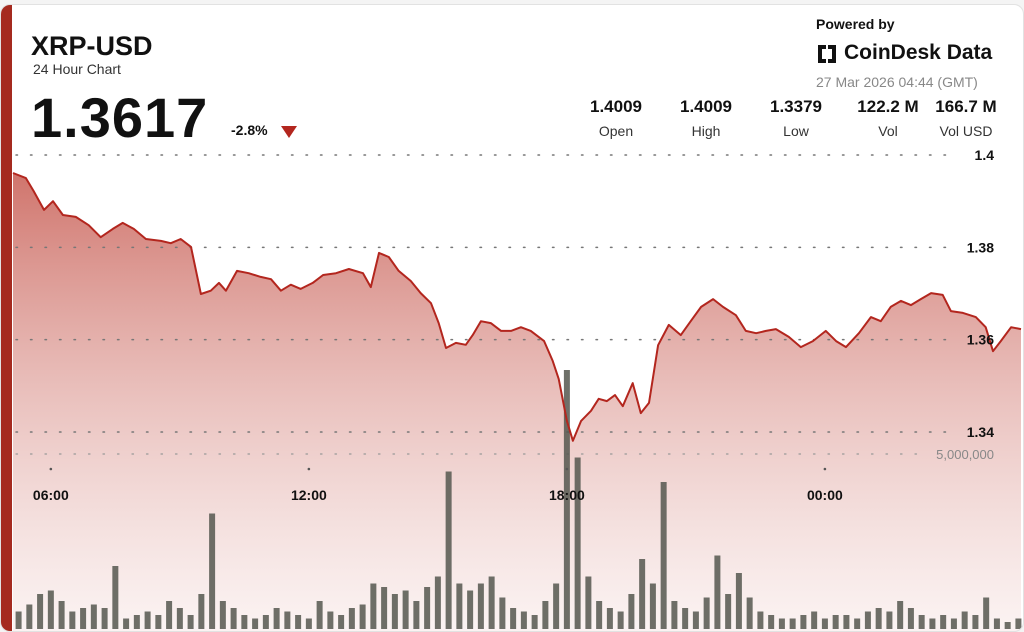 Image resolution: width=1024 pixels, height=632 pixels. What do you see at coordinates (980, 340) in the screenshot?
I see `y-tick-label: 1.36` at bounding box center [980, 340].